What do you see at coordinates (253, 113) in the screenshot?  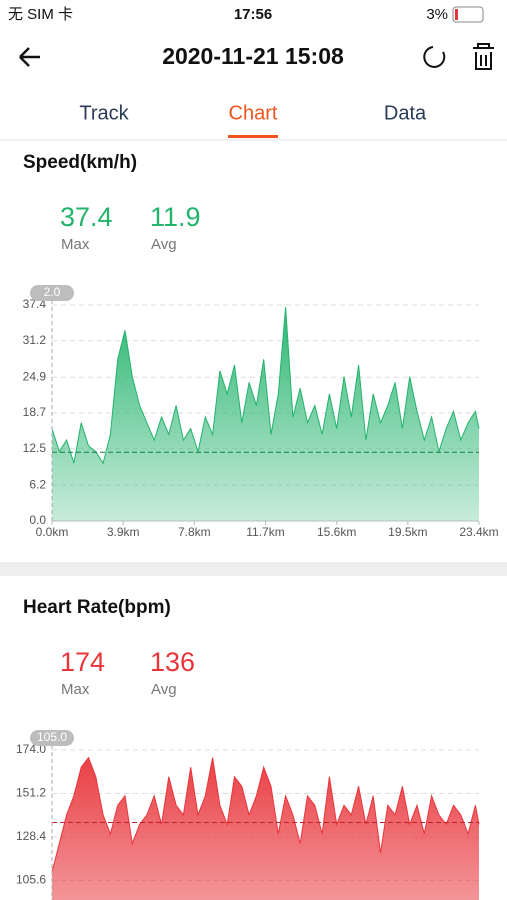 I see `tab: Chart` at bounding box center [253, 113].